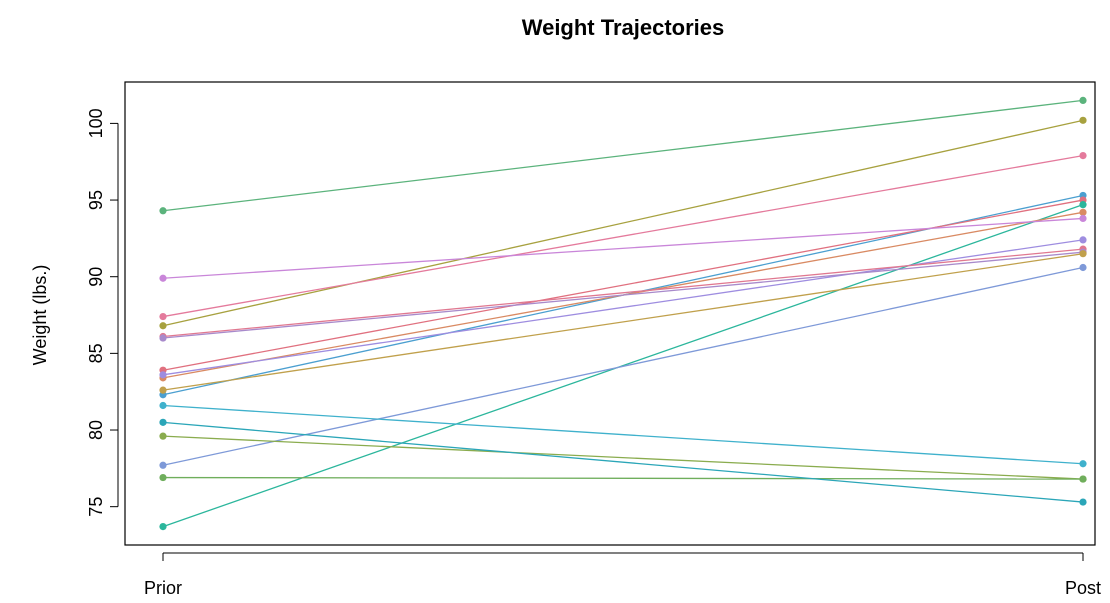  What do you see at coordinates (102, 312) in the screenshot?
I see `y-axis: 75 80 85 90 95 100` at bounding box center [102, 312].